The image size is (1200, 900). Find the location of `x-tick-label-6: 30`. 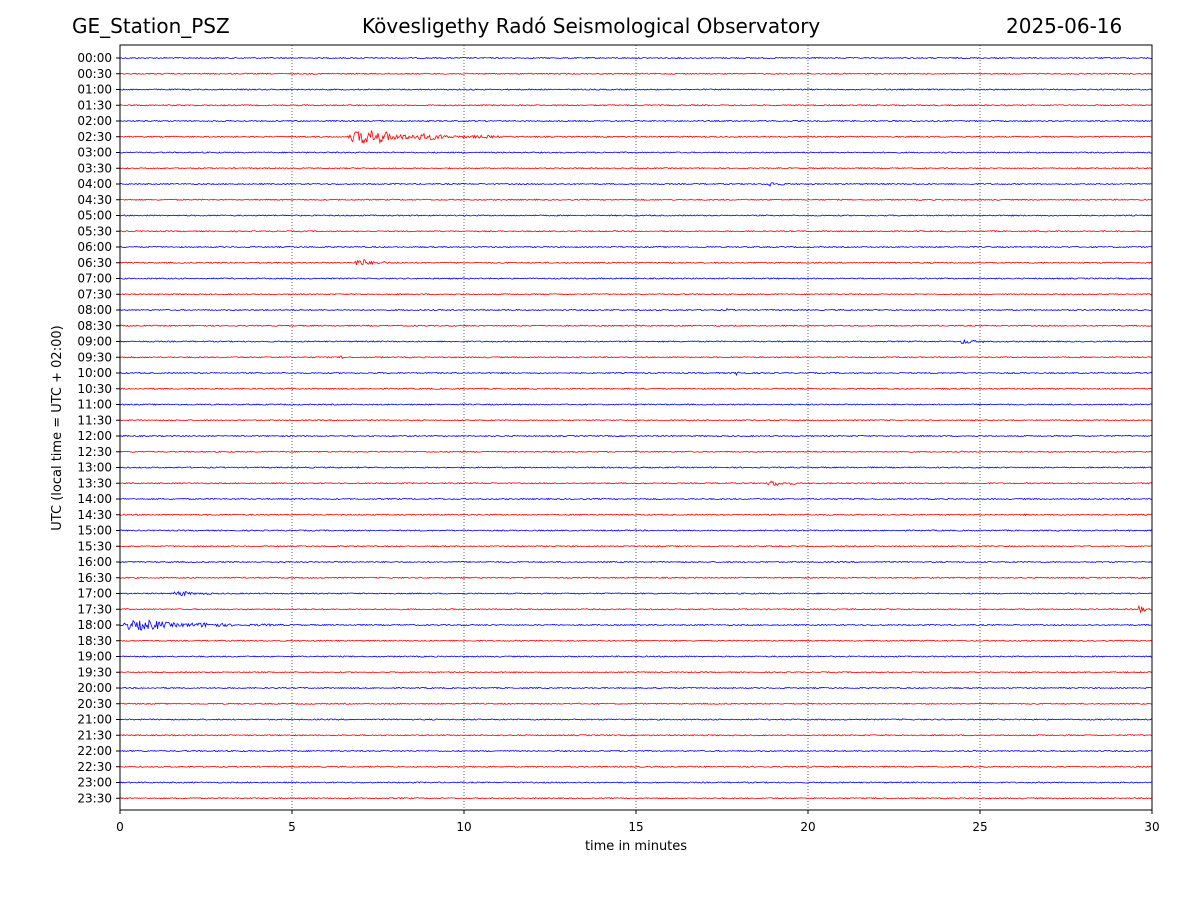

x-tick-label-6: 30 is located at coordinates (1151, 827).